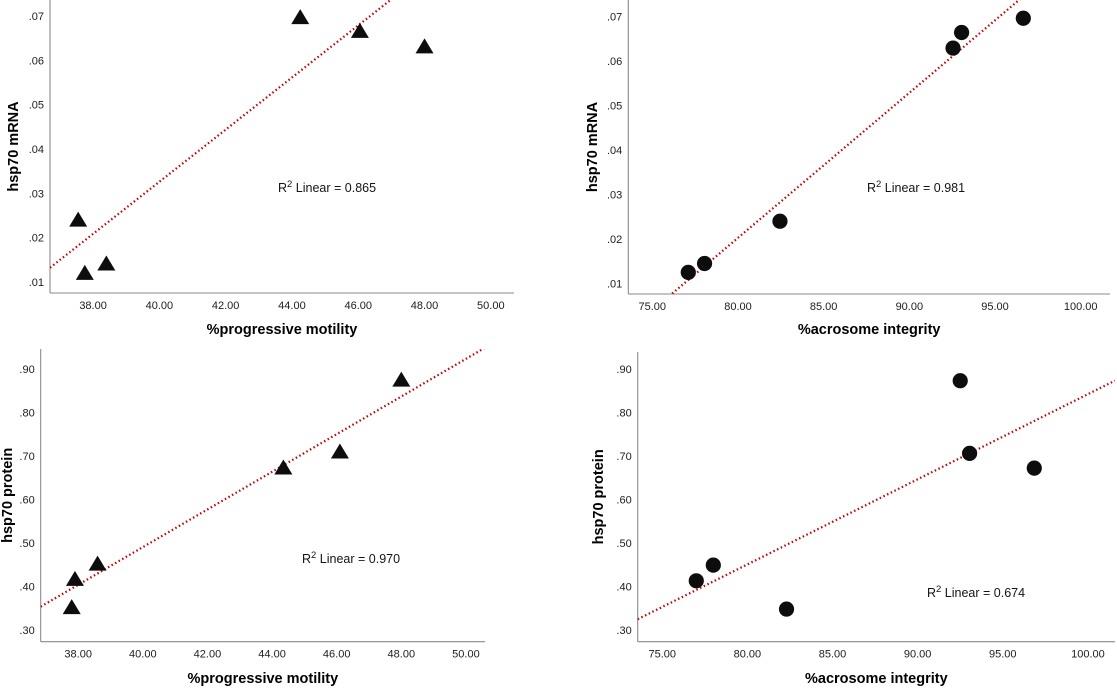 Image resolution: width=1117 pixels, height=690 pixels. I want to click on r2-annotation: R2 Linear = 0.865, so click(327, 187).